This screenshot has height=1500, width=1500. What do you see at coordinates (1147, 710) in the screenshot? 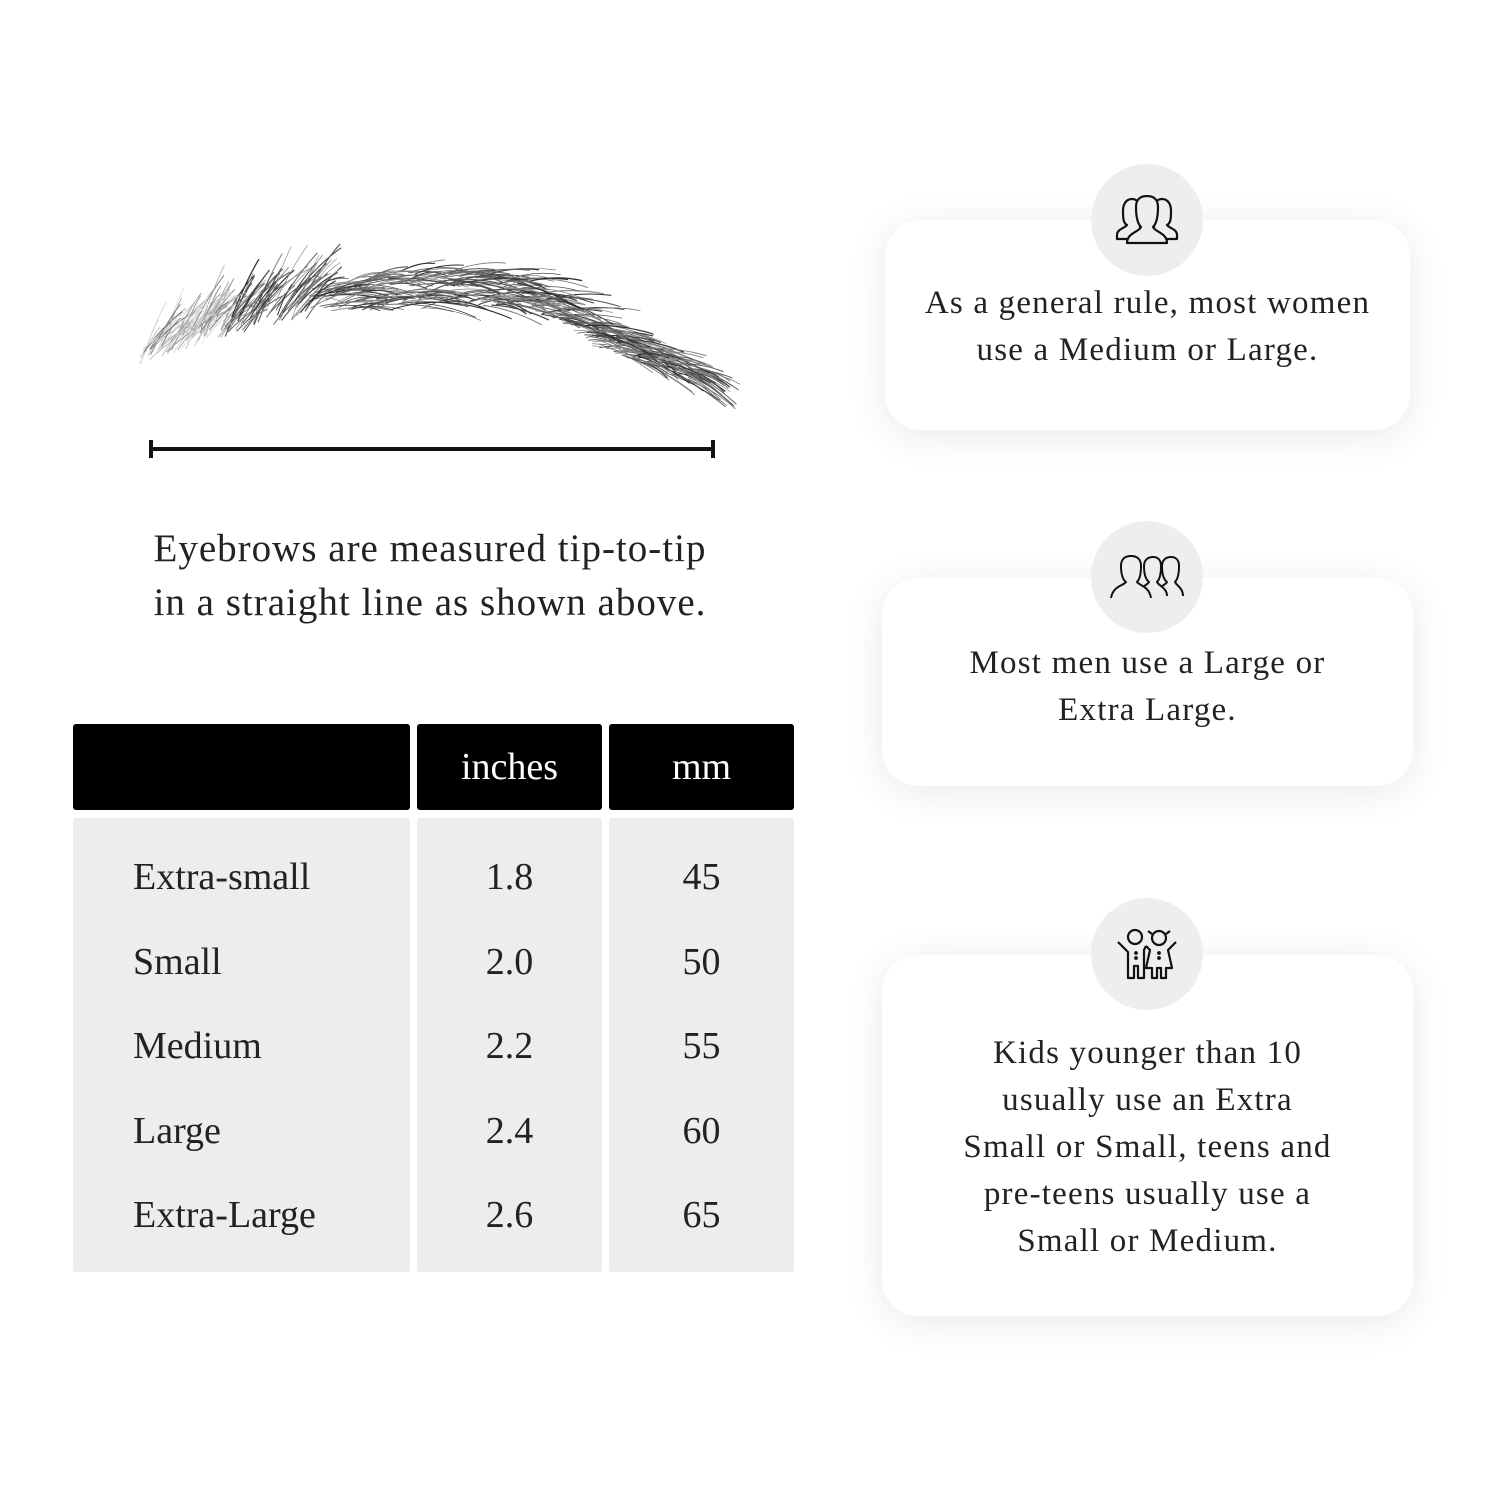
I see `card-text-line: Extra Large.` at bounding box center [1147, 710].